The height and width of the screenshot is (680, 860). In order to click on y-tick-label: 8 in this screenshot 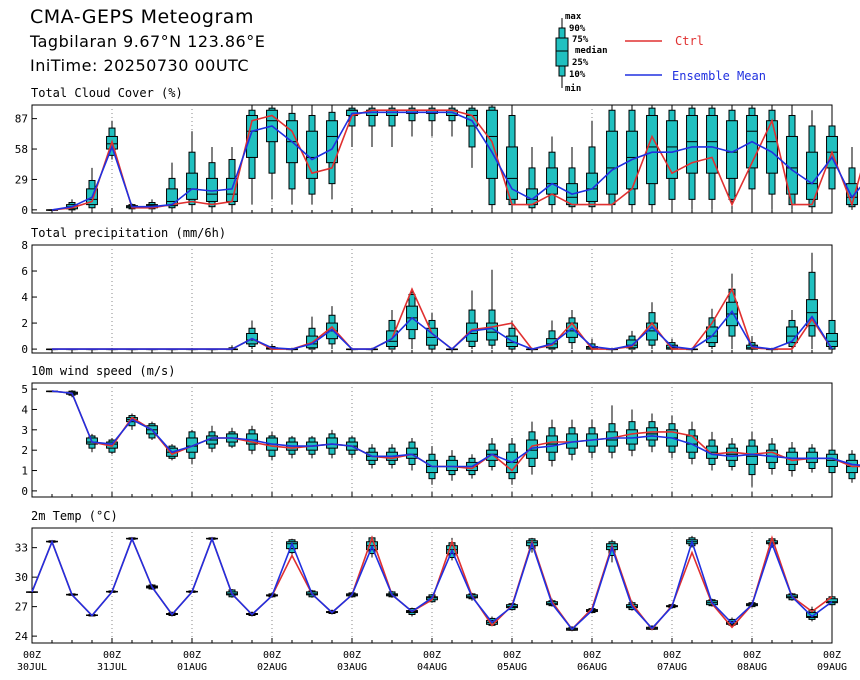, I will do `click(24, 245)`.